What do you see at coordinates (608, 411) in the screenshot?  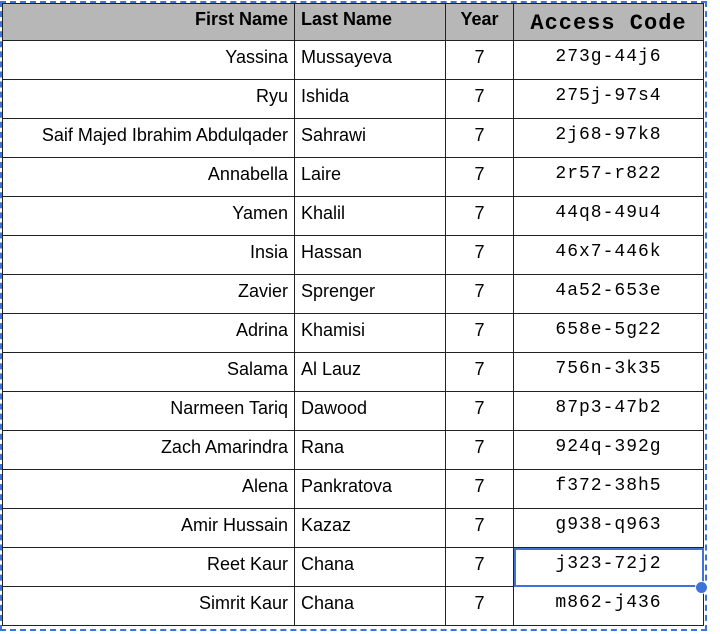 I see `cell-access-code: 87p3-47b2` at bounding box center [608, 411].